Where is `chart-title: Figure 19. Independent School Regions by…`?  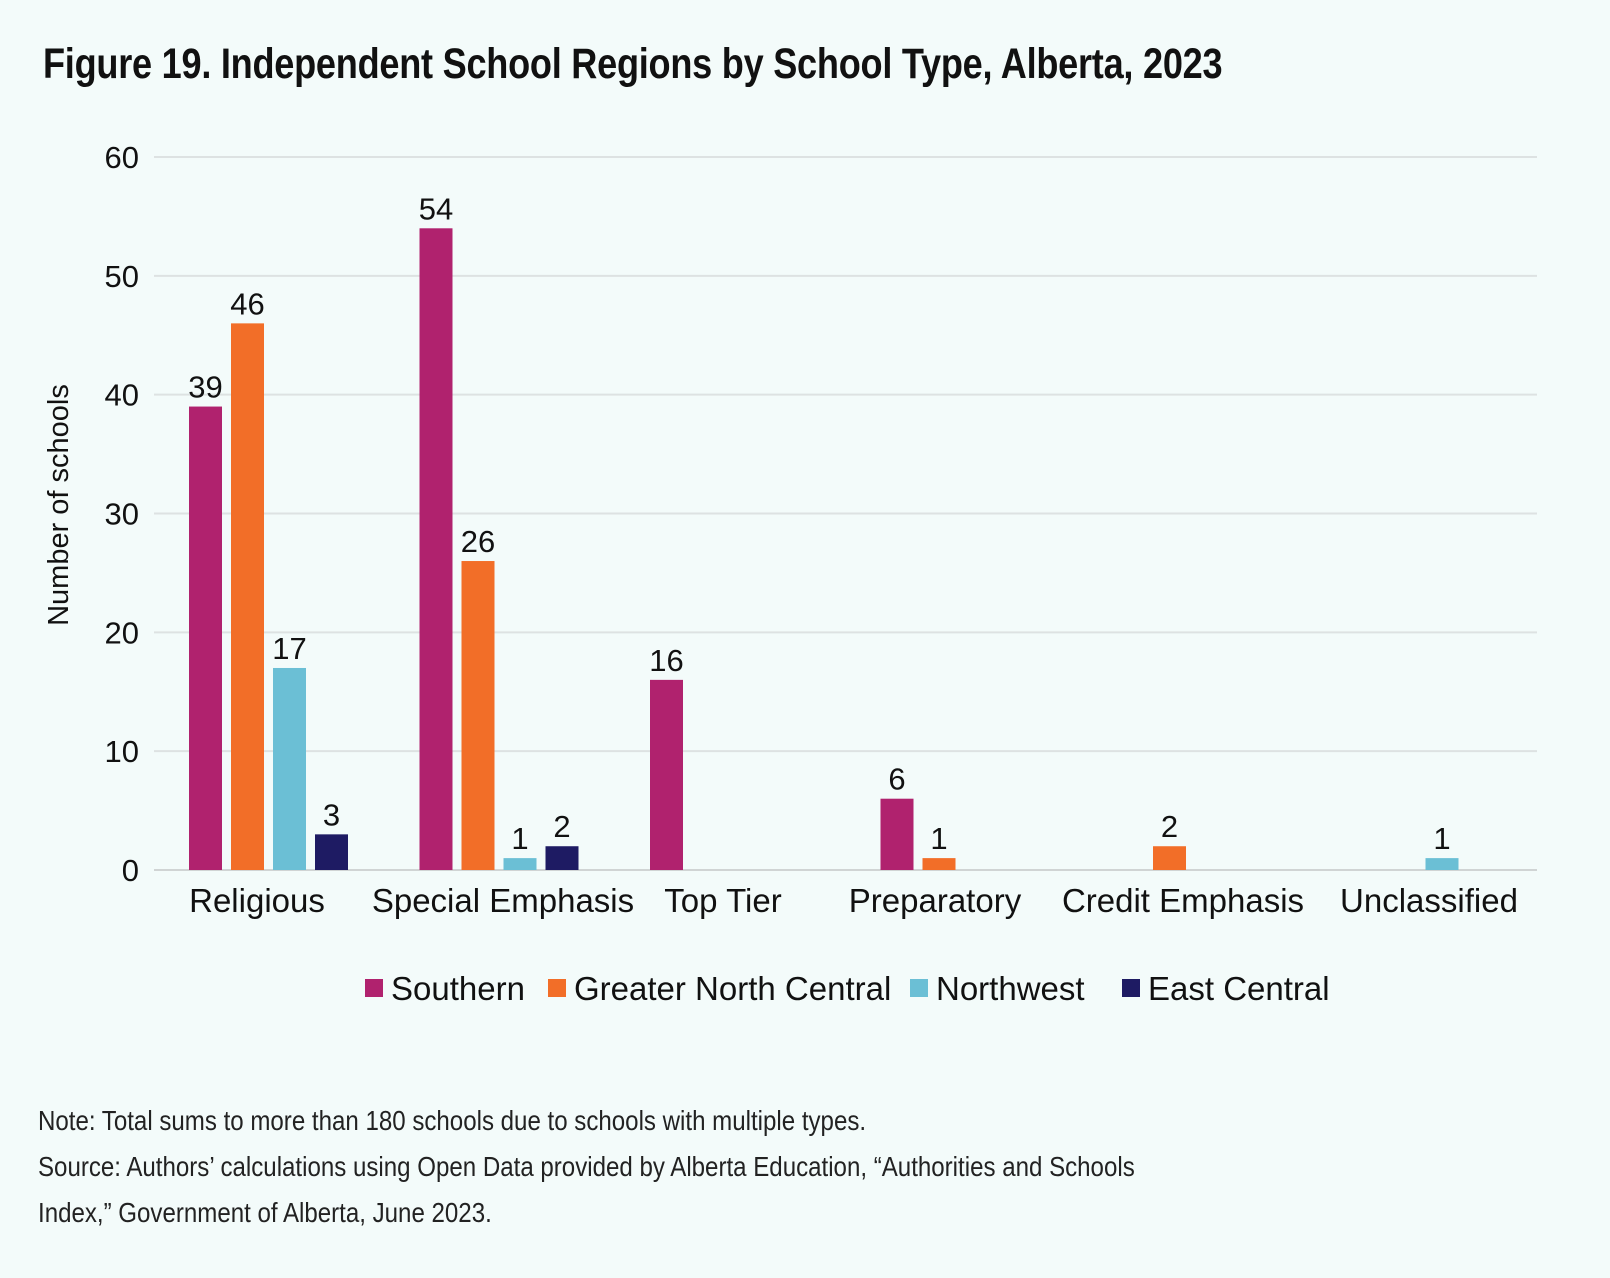 chart-title: Figure 19. Independent School Regions by… is located at coordinates (633, 64).